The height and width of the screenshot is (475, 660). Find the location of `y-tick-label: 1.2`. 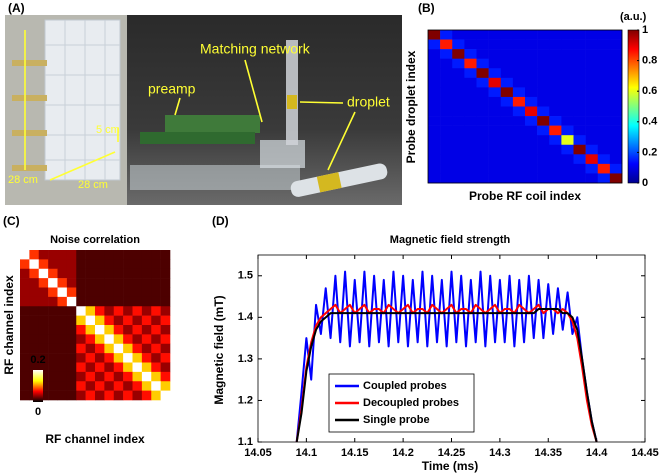

y-tick-label: 1.2 is located at coordinates (245, 400).